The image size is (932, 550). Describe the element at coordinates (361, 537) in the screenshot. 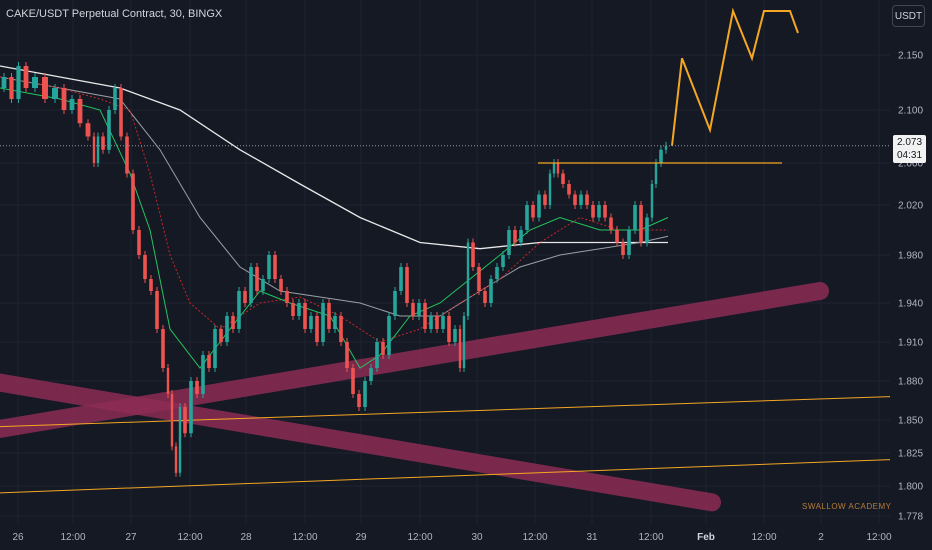

I see `x-tick-label: 29` at that location.